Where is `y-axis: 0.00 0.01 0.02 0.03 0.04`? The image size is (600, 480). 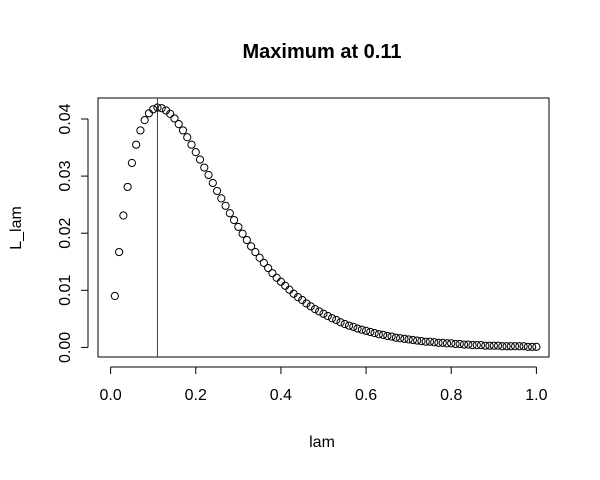
y-axis: 0.00 0.01 0.02 0.03 0.04 is located at coordinates (73, 233).